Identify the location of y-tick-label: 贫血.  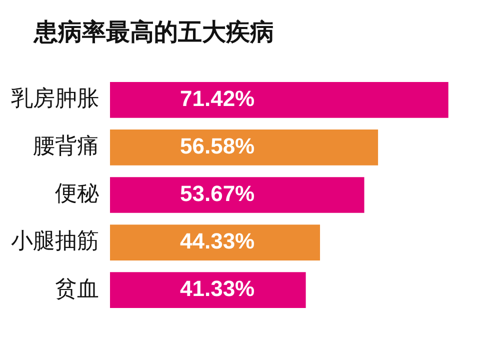
(77, 289).